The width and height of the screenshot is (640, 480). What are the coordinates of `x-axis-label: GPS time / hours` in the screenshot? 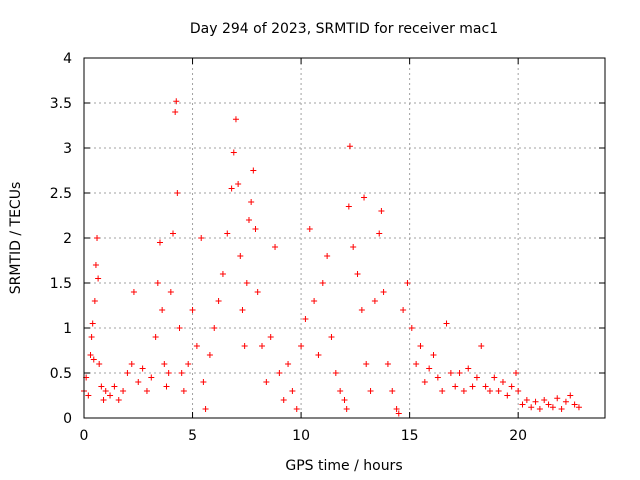 It's located at (343, 466).